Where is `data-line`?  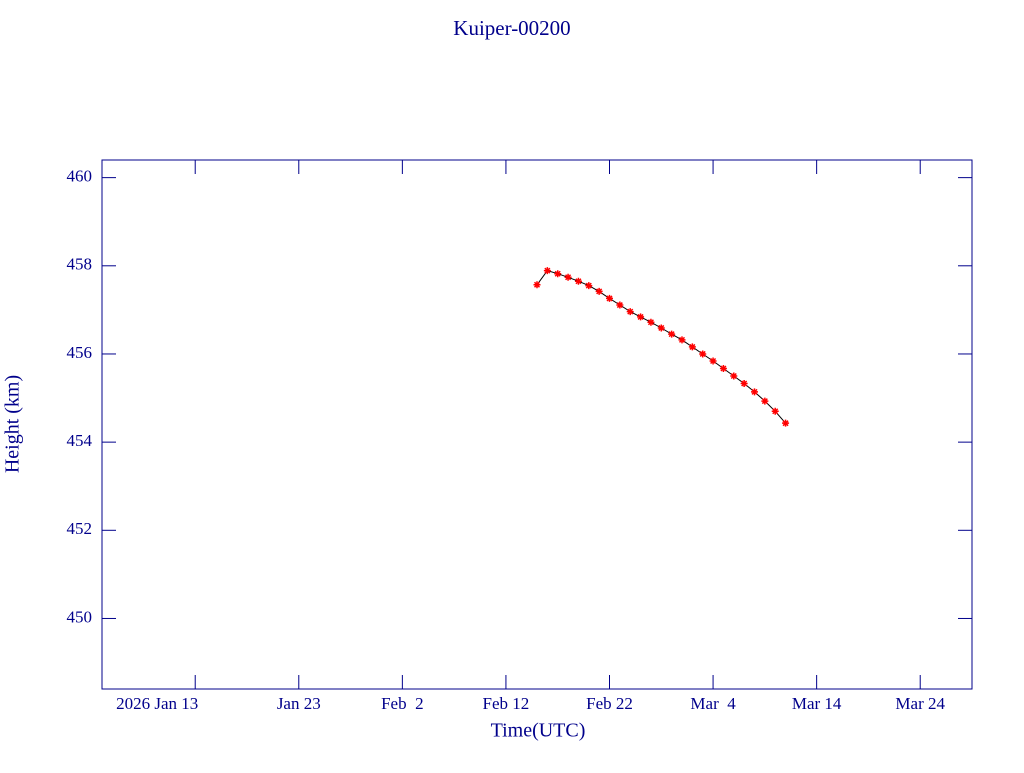
data-line is located at coordinates (661, 347).